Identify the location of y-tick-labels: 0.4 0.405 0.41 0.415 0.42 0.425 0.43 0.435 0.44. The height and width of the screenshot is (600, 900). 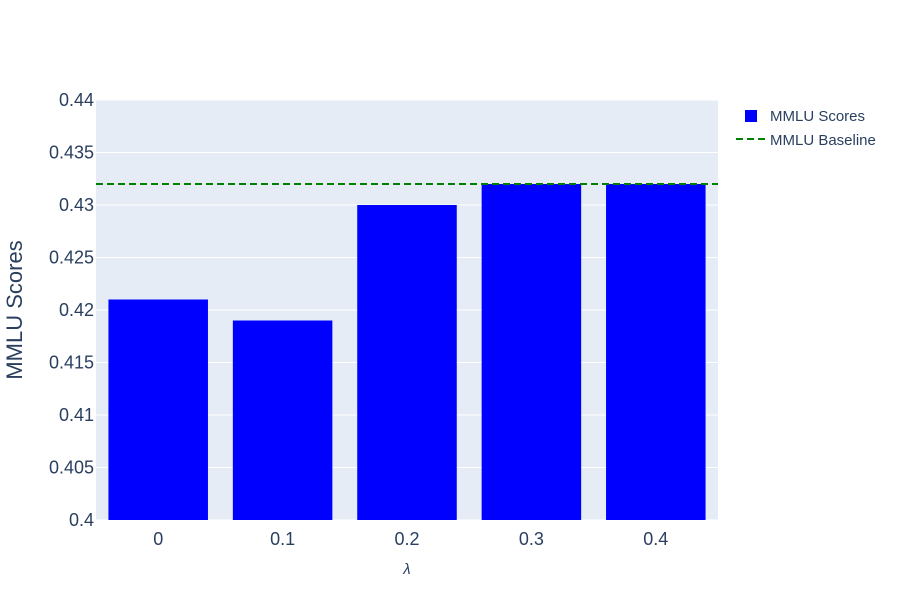
(71, 310).